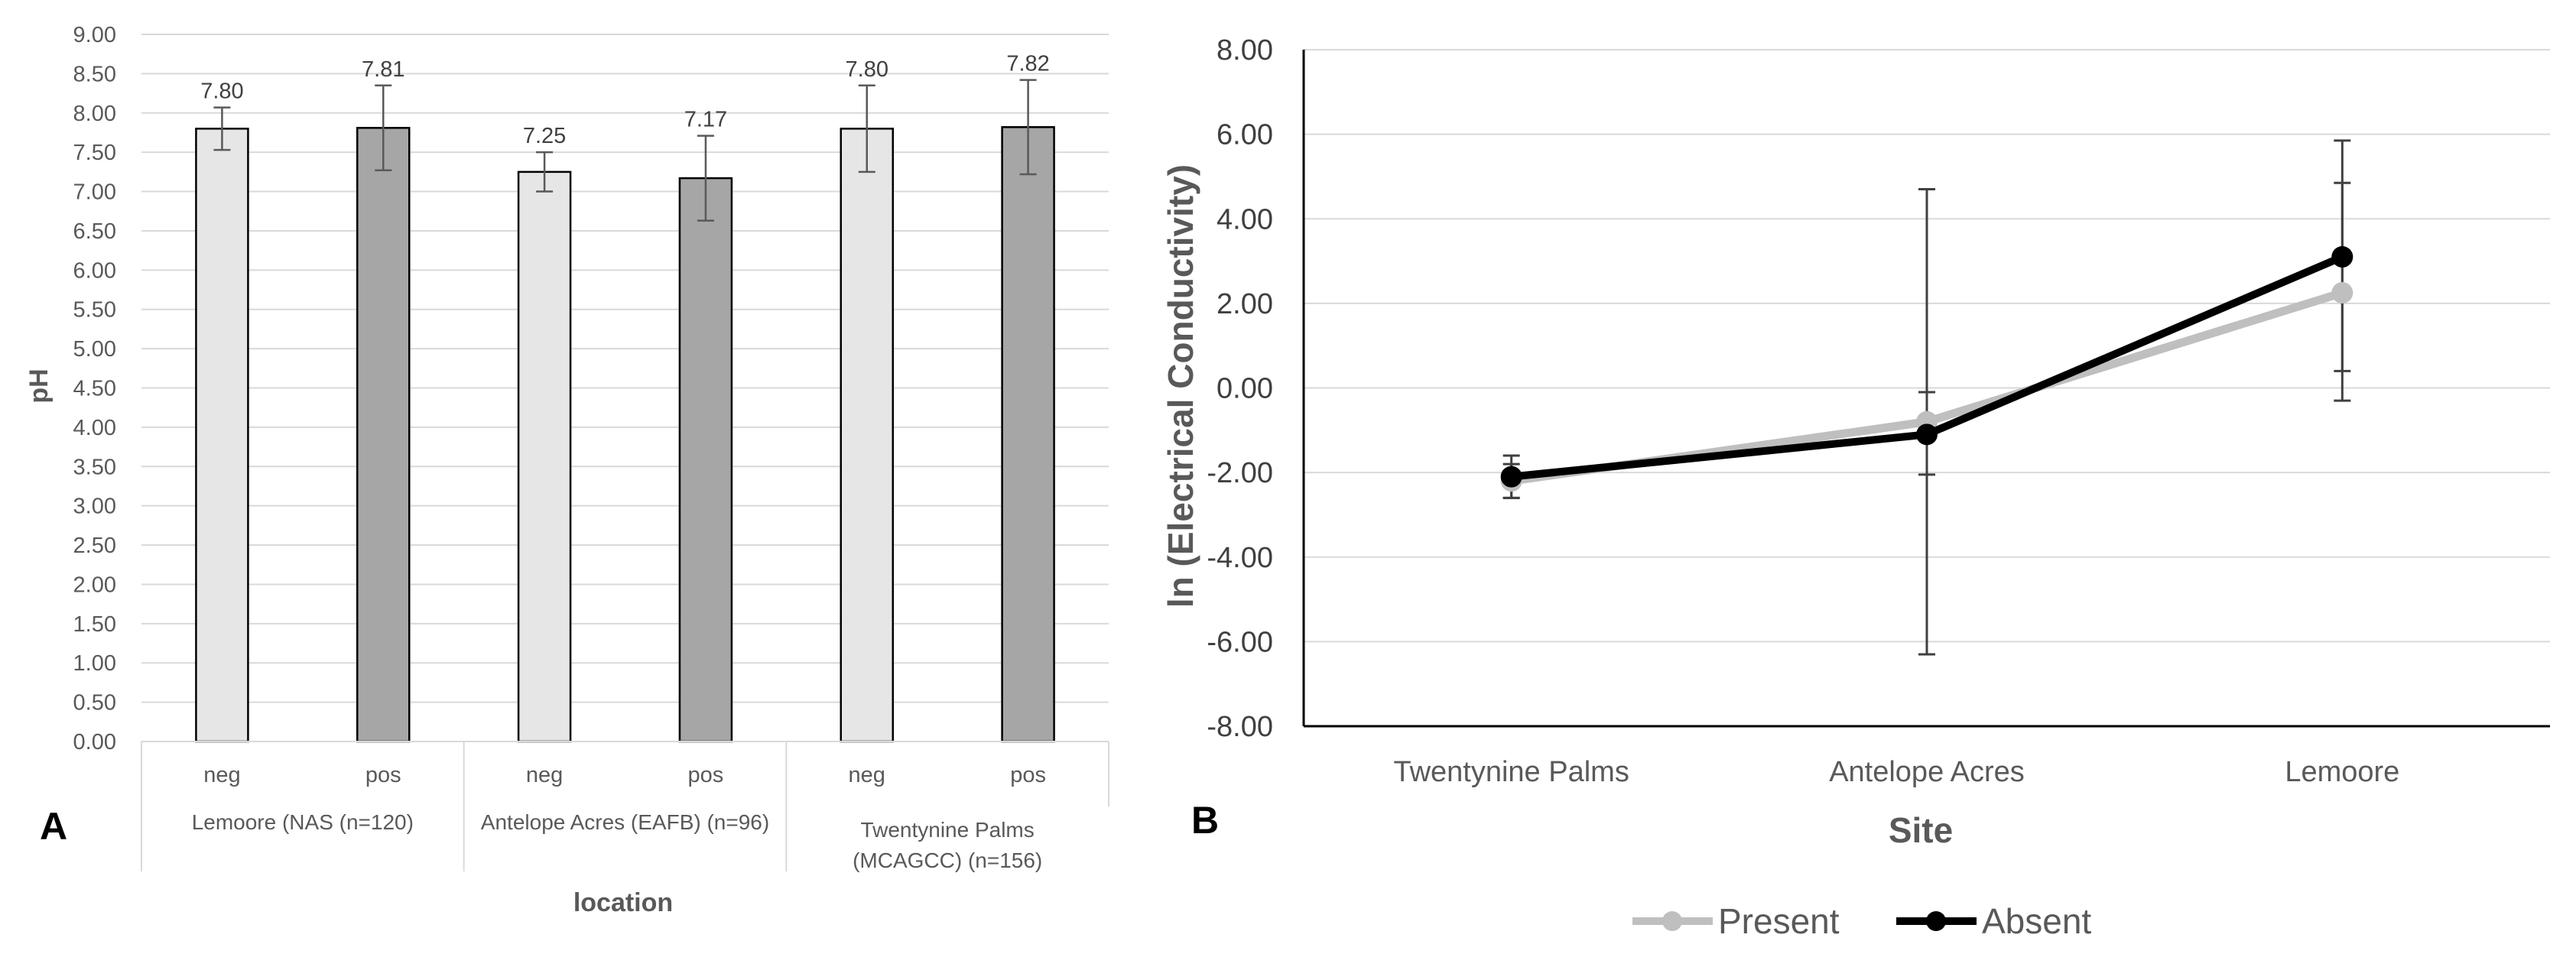 The image size is (2576, 954). I want to click on chart-b-x-axis-title: Site, so click(1921, 830).